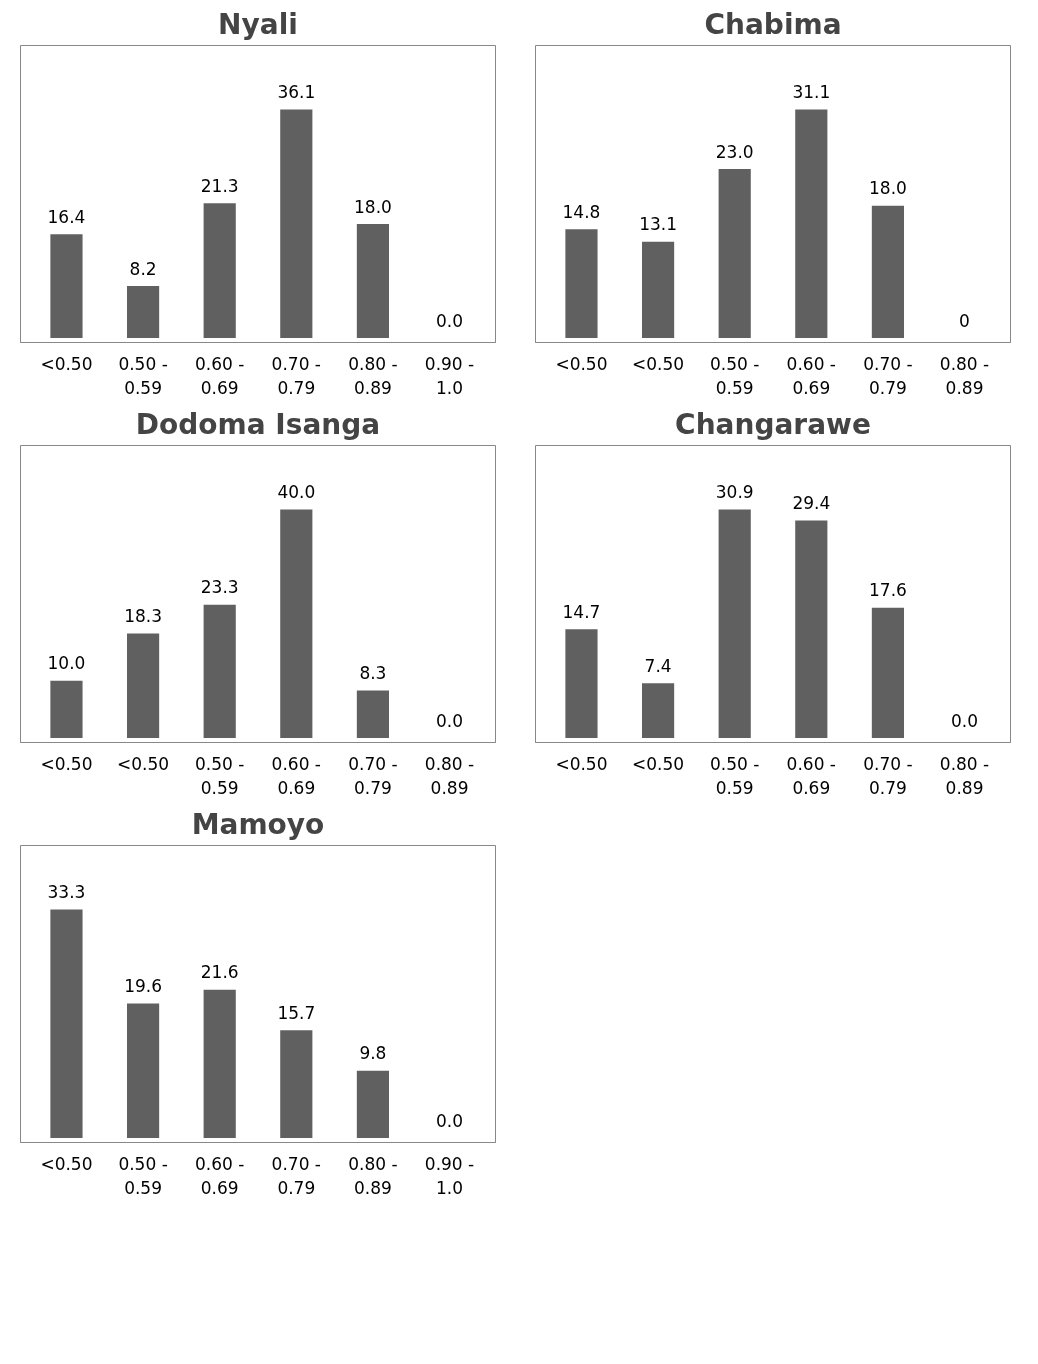  I want to click on chart-title: Dodoma Isanga, so click(258, 424).